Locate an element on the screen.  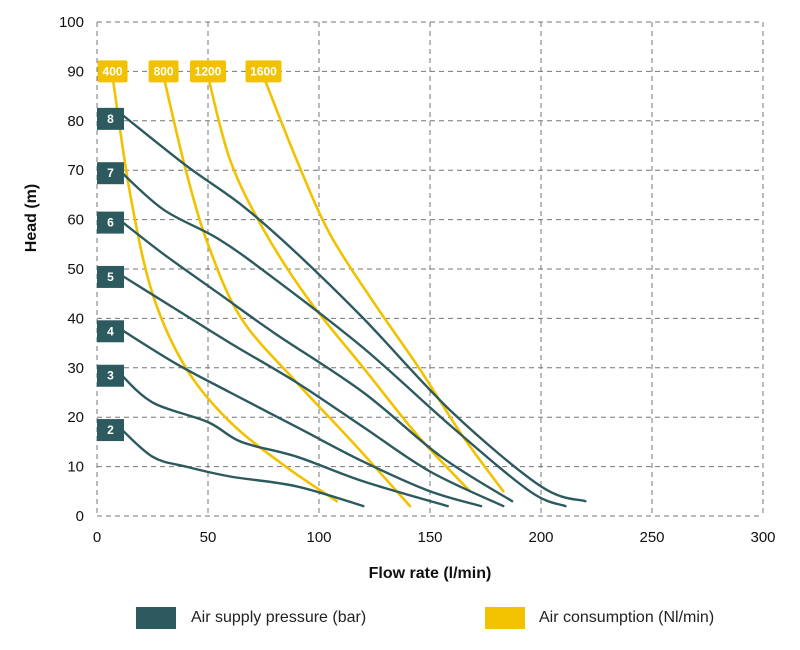
y-tick-label: 40 is located at coordinates (75, 318).